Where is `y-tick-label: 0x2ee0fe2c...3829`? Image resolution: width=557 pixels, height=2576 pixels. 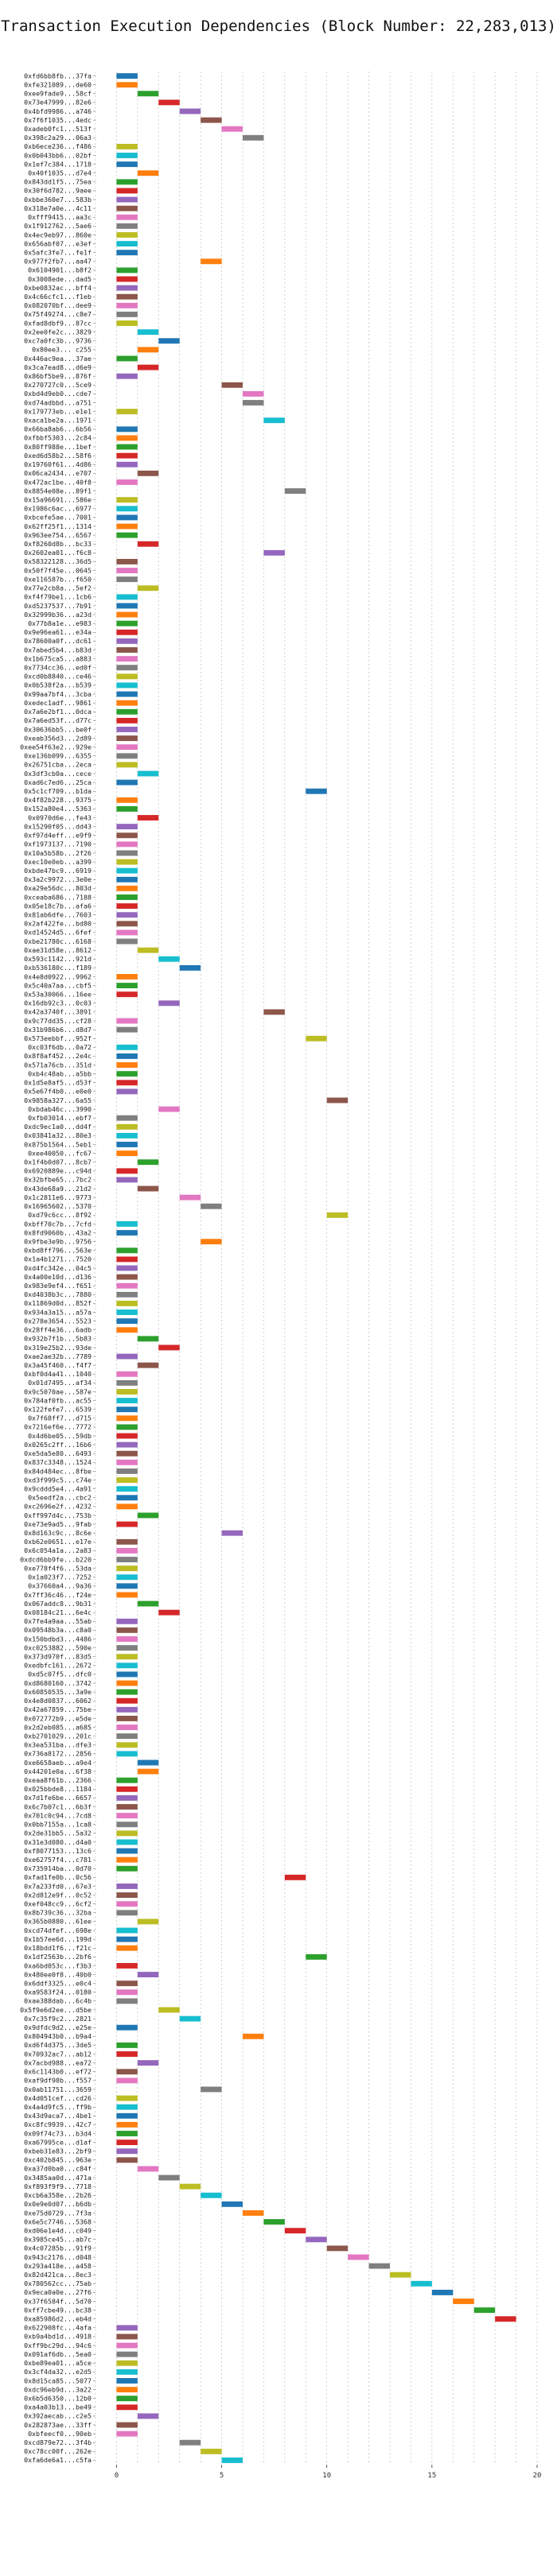 y-tick-label: 0x2ee0fe2c...3829 is located at coordinates (58, 332).